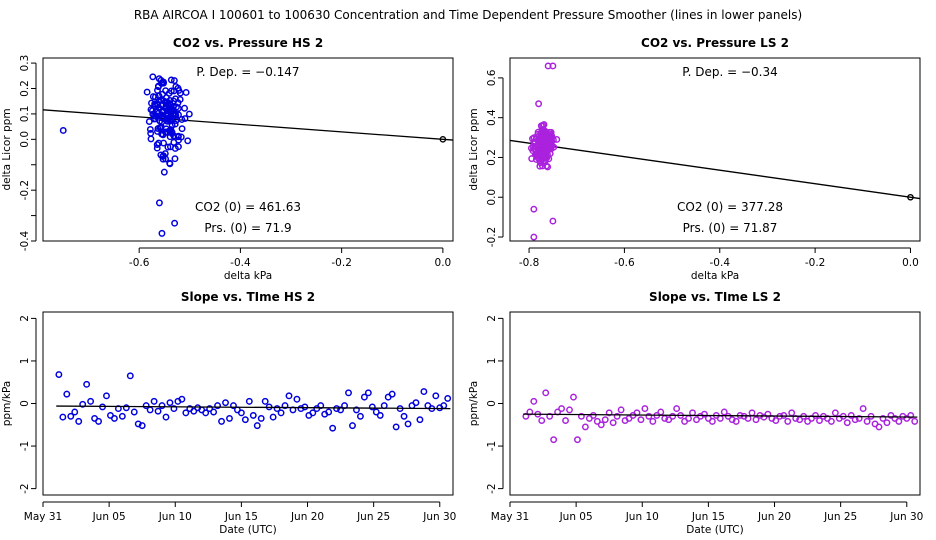 This screenshot has width=936, height=540. I want to click on x-tick-label: 0.0, so click(443, 263).